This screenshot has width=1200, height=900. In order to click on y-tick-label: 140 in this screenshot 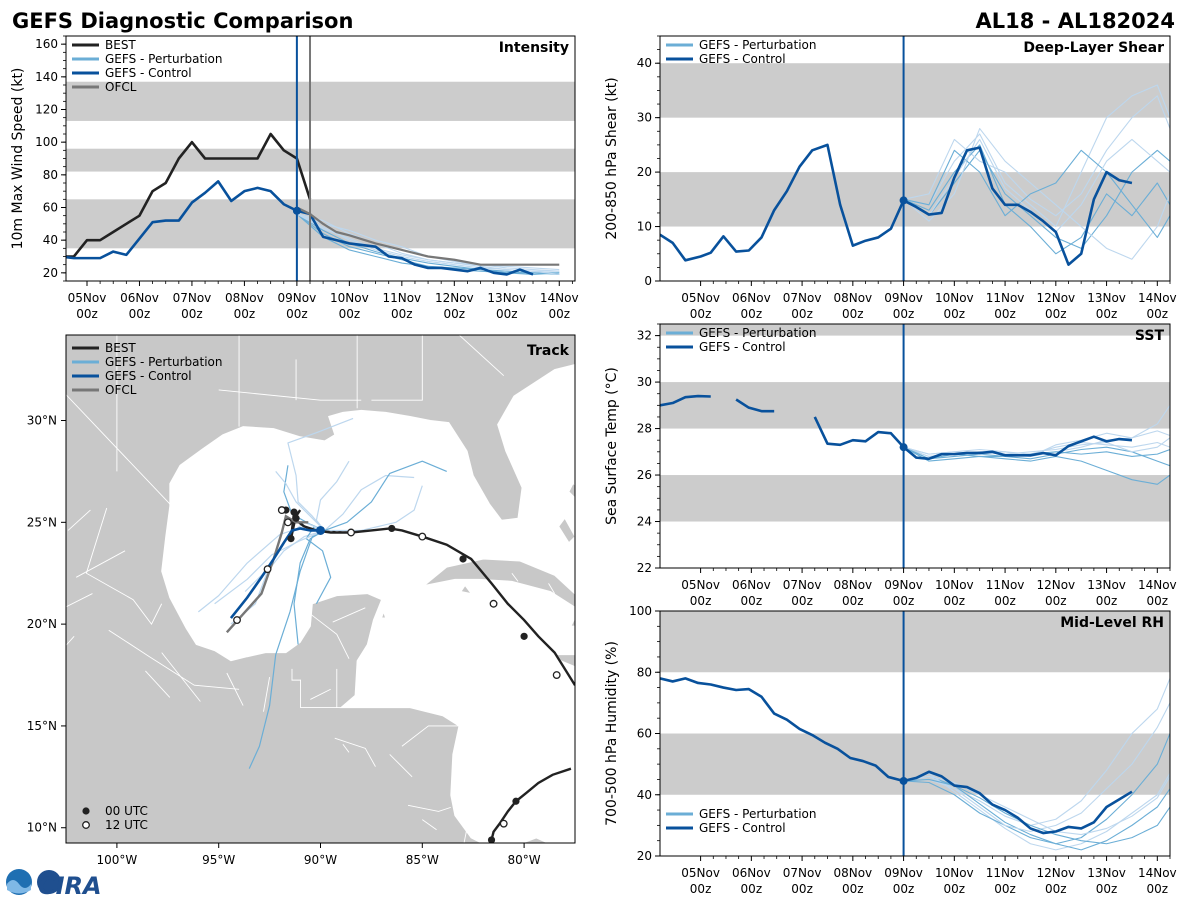, I will do `click(46, 77)`.